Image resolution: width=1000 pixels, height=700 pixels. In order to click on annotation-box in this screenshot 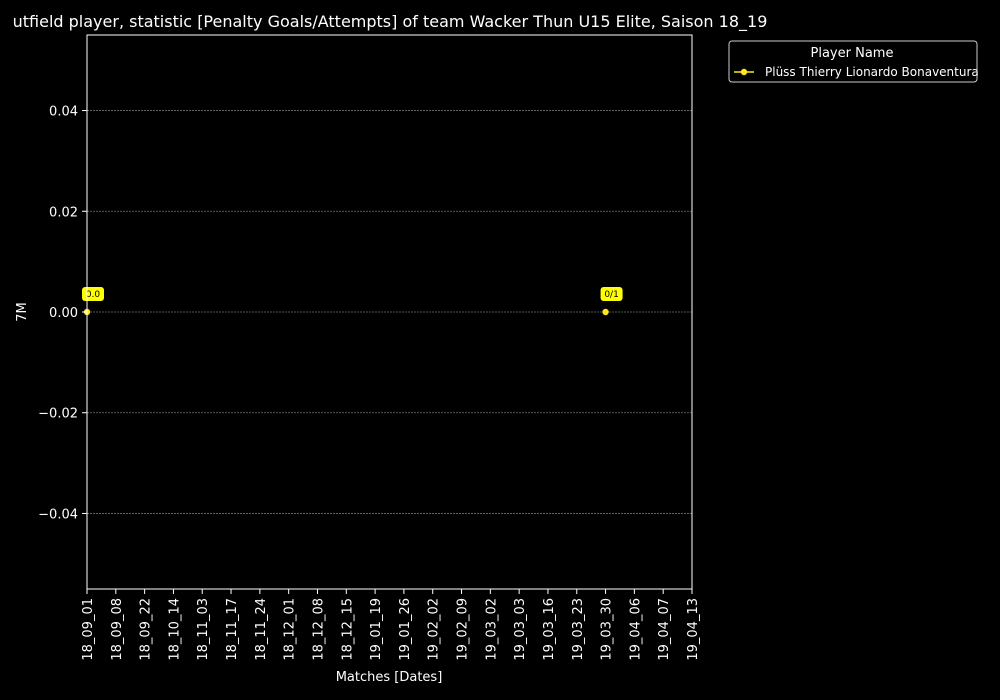, I will do `click(611, 294)`.